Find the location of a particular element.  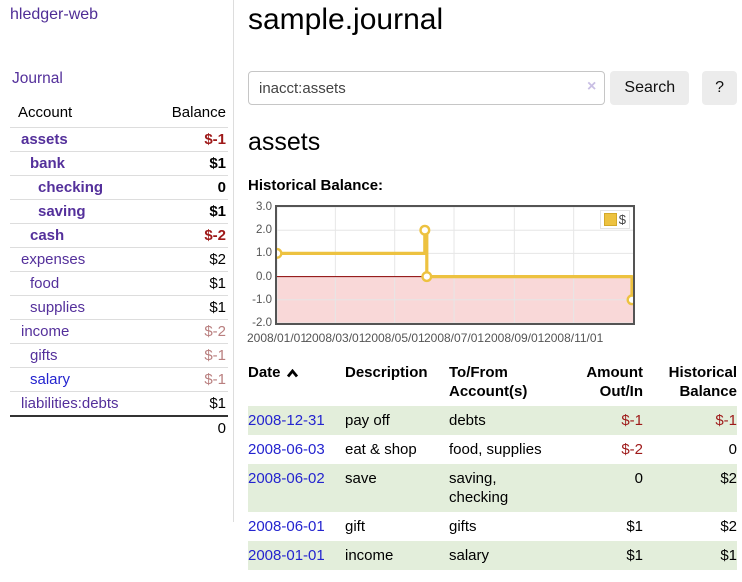

sort-ascending-icon is located at coordinates (292, 373).